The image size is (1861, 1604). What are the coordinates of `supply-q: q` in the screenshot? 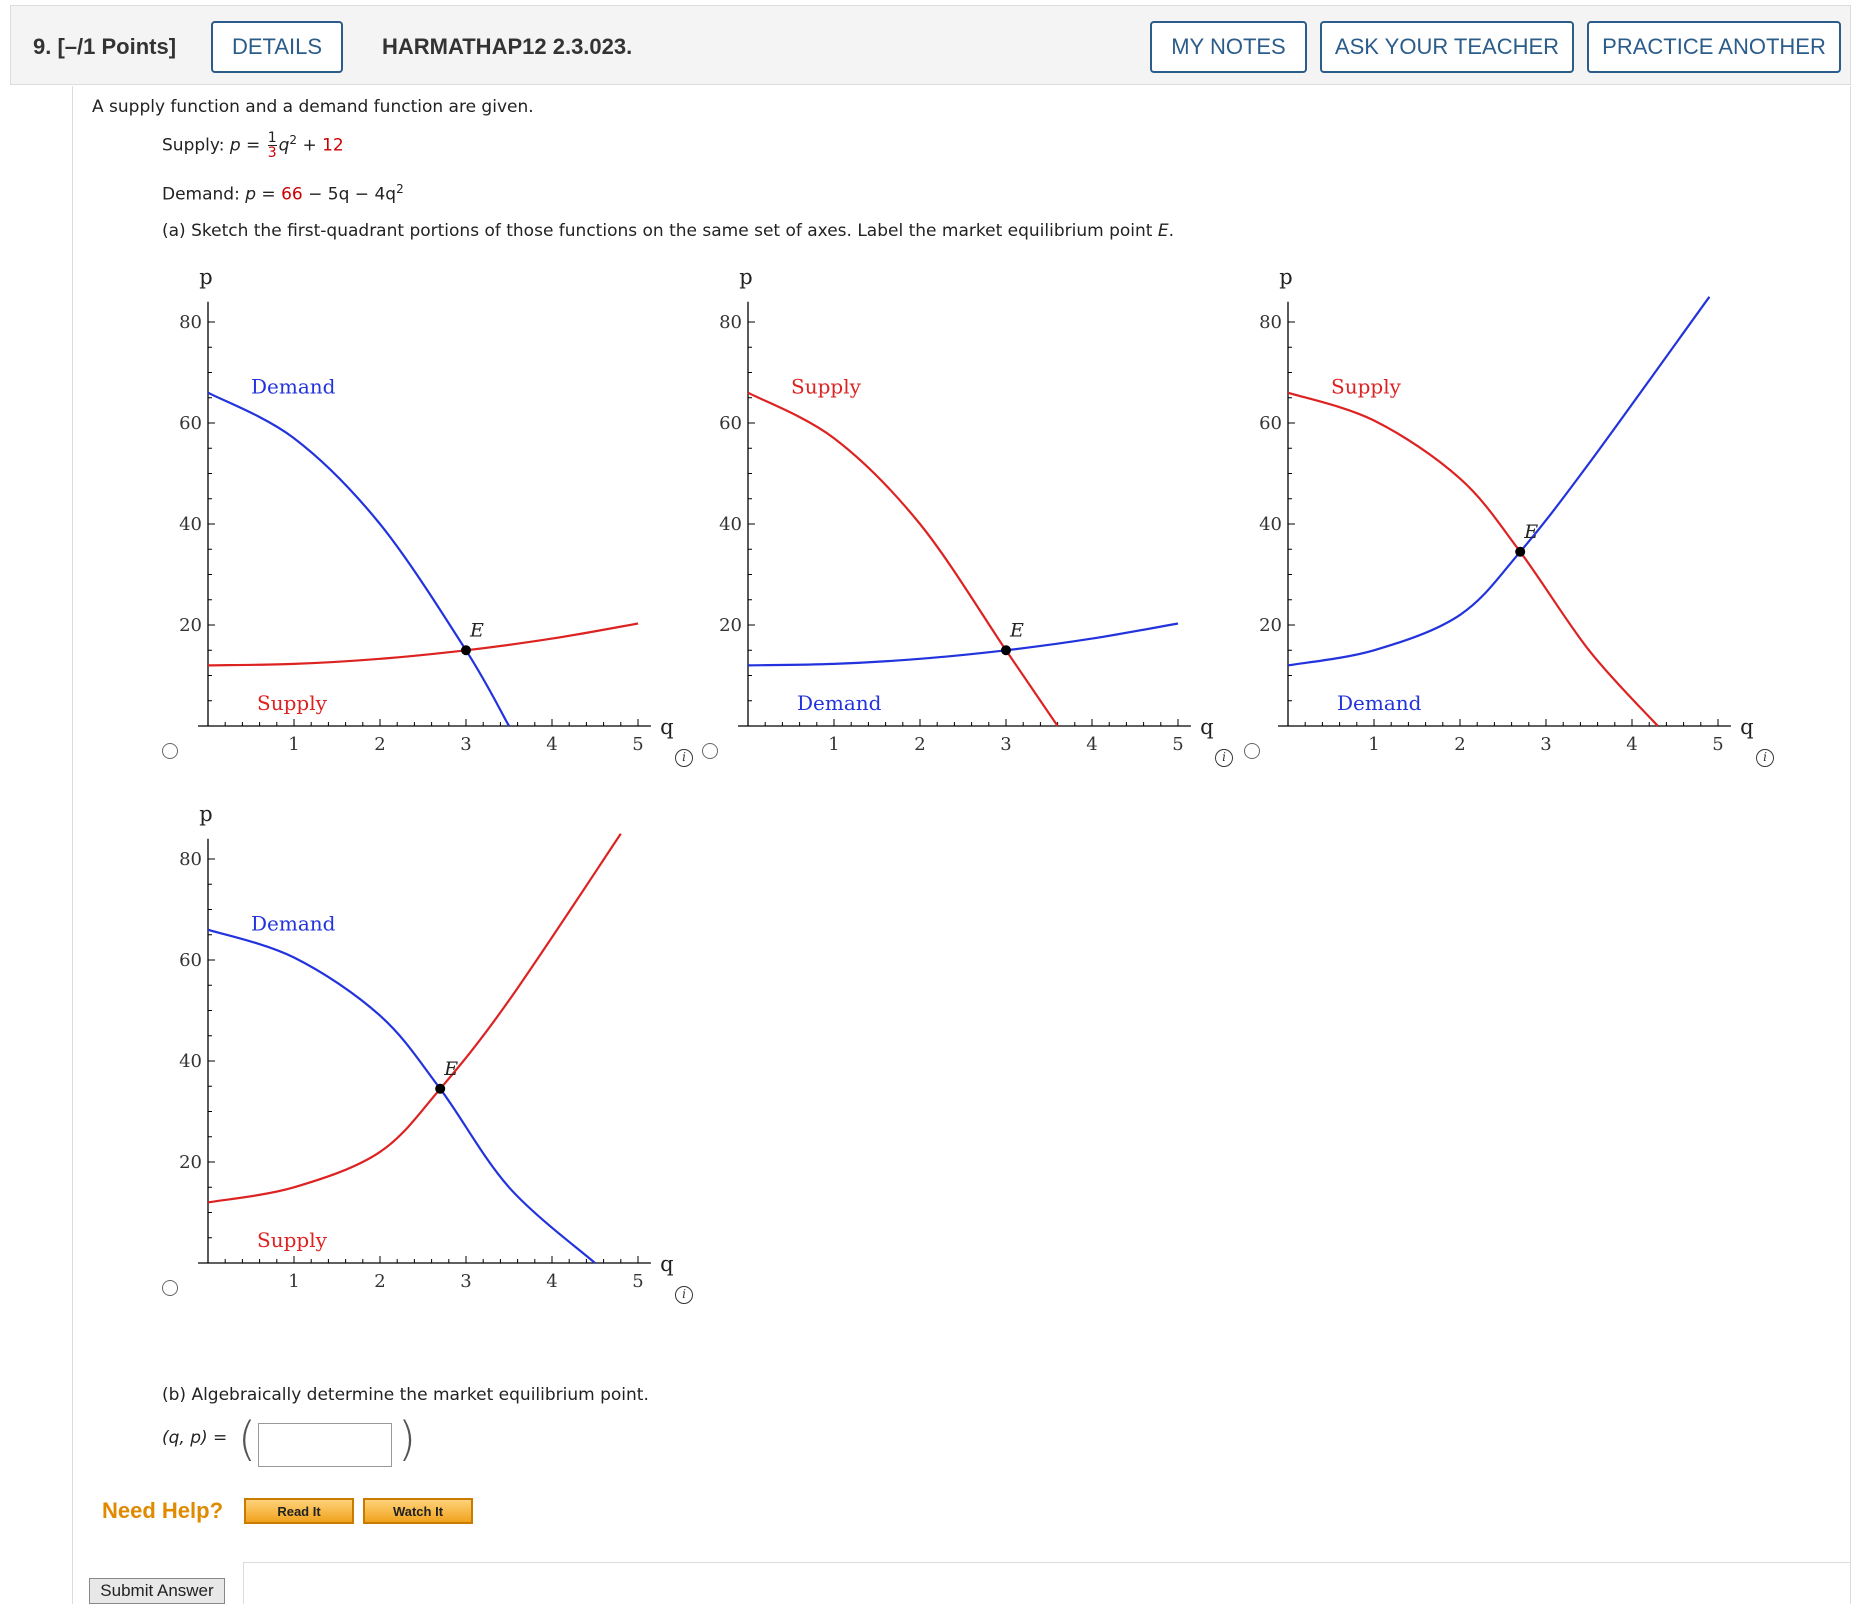 It's located at (284, 145).